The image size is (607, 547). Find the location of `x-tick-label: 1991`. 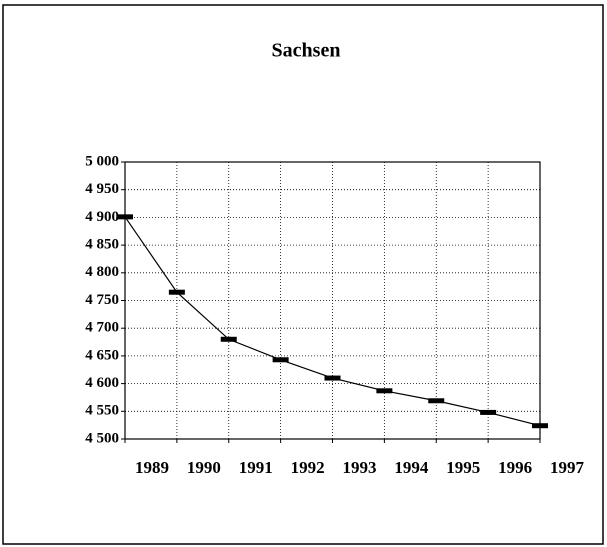

x-tick-label: 1991 is located at coordinates (256, 467).